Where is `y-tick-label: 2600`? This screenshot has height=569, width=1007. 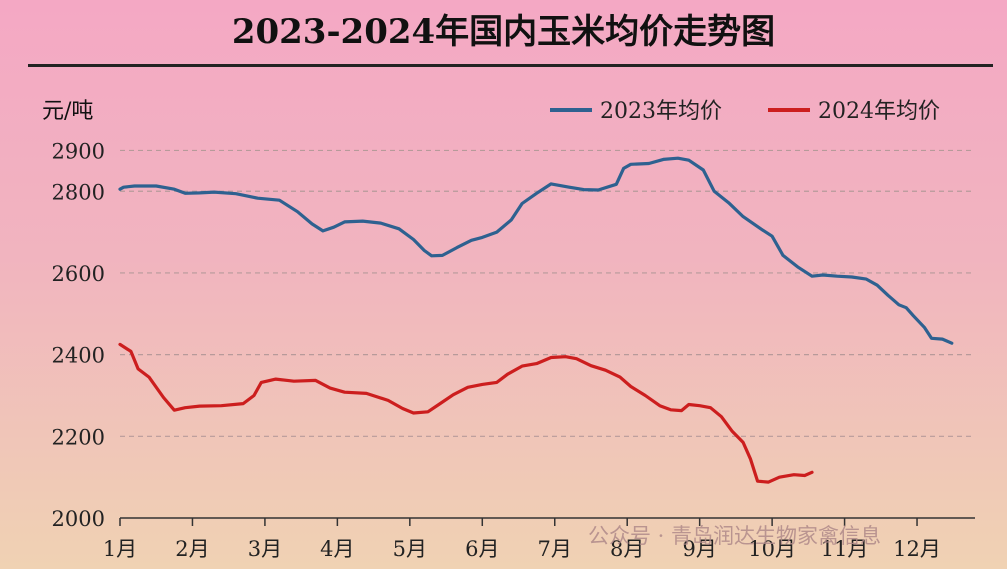
y-tick-label: 2600 is located at coordinates (78, 274).